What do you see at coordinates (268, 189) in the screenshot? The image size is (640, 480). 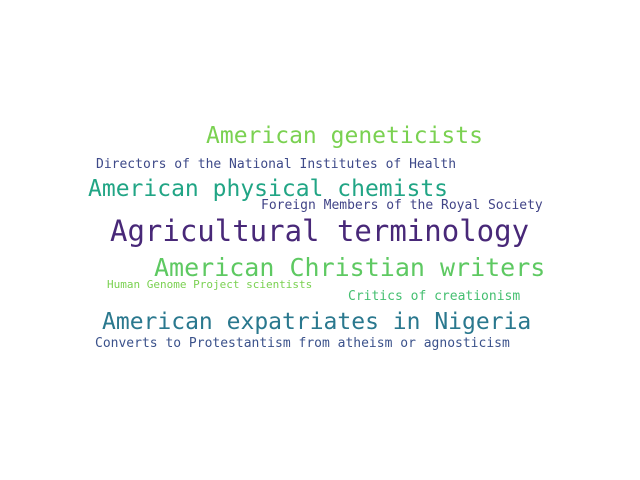 I see `word-american-physical-chemists: American physical chemists` at bounding box center [268, 189].